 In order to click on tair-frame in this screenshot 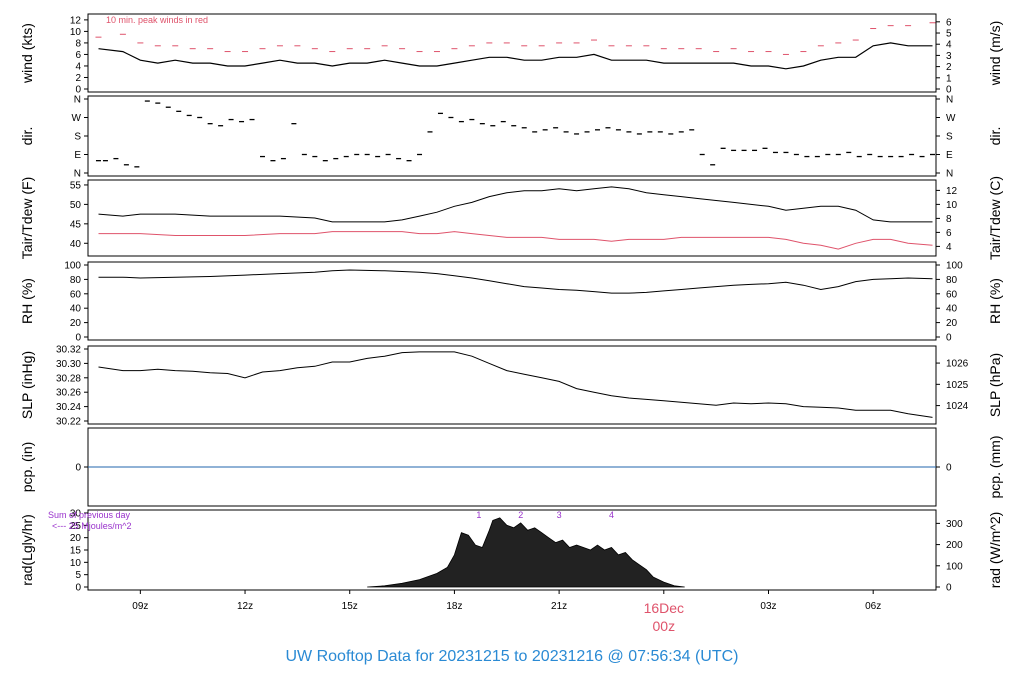, I will do `click(512, 218)`.